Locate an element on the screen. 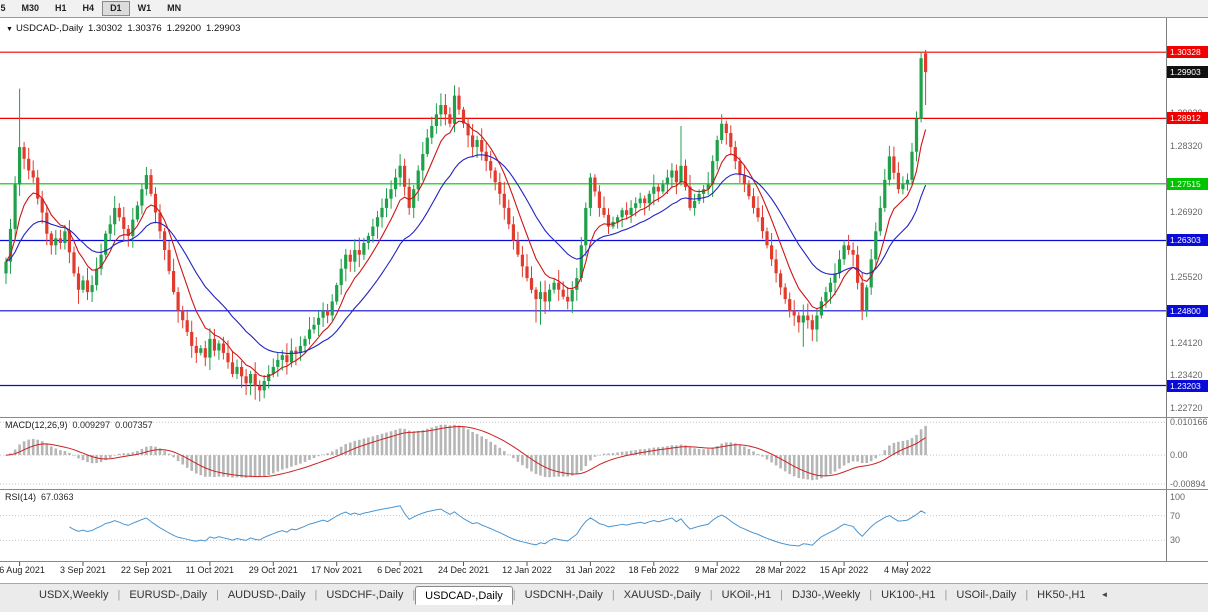 The height and width of the screenshot is (612, 1208). tab-ukoil-h1: UKOil-,H1 is located at coordinates (746, 595).